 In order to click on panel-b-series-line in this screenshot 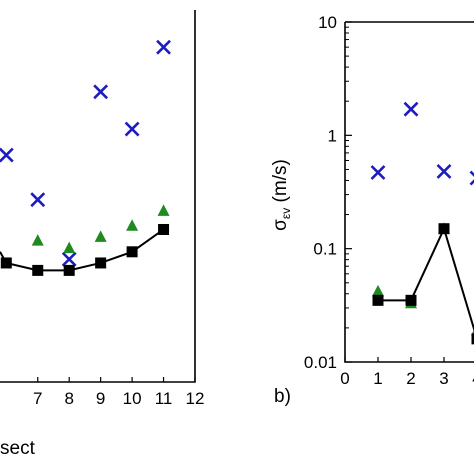, I will do `click(426, 279)`.